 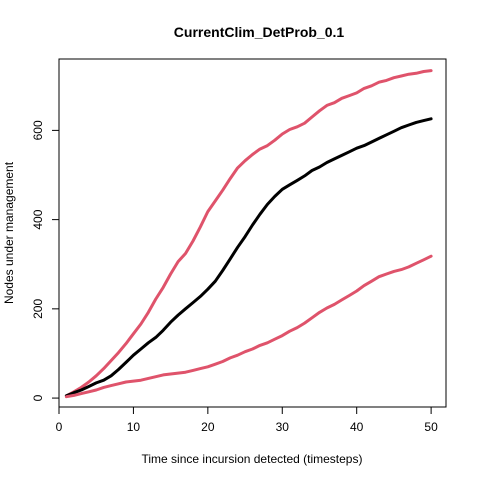 I want to click on y-tick-label: 400, so click(x=38, y=219).